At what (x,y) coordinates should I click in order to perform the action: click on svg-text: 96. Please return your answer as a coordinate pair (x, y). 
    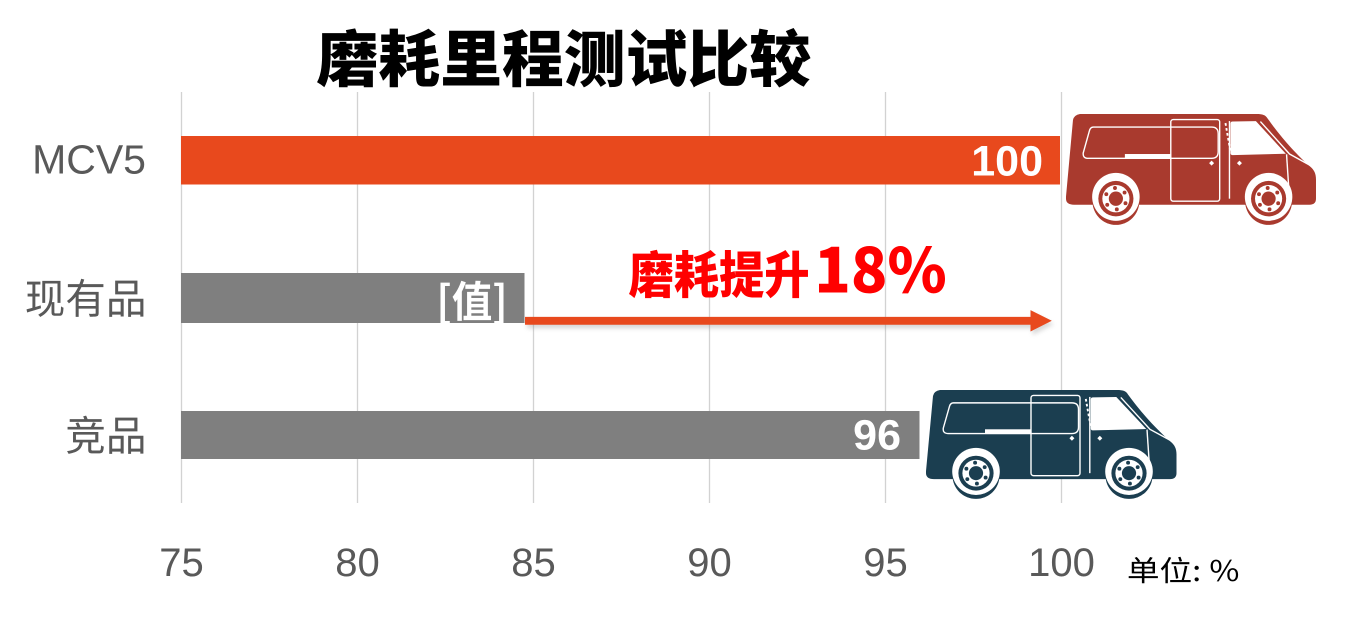
    Looking at the image, I should click on (877, 436).